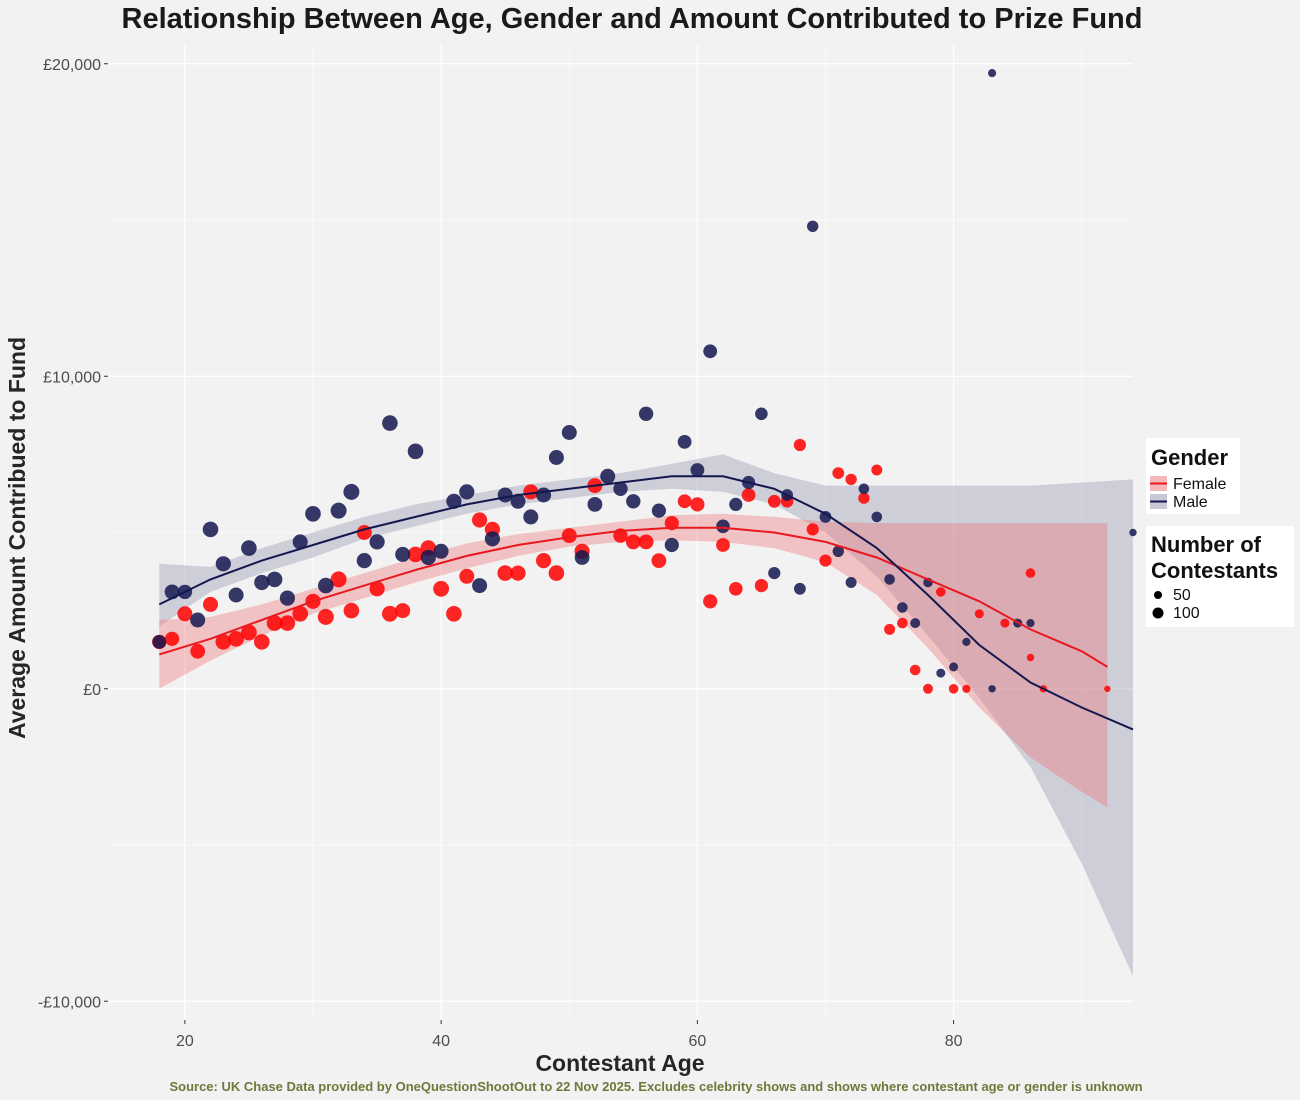 The height and width of the screenshot is (1100, 1300). Describe the element at coordinates (1186, 613) in the screenshot. I see `legend-size-100-label: 100` at that location.